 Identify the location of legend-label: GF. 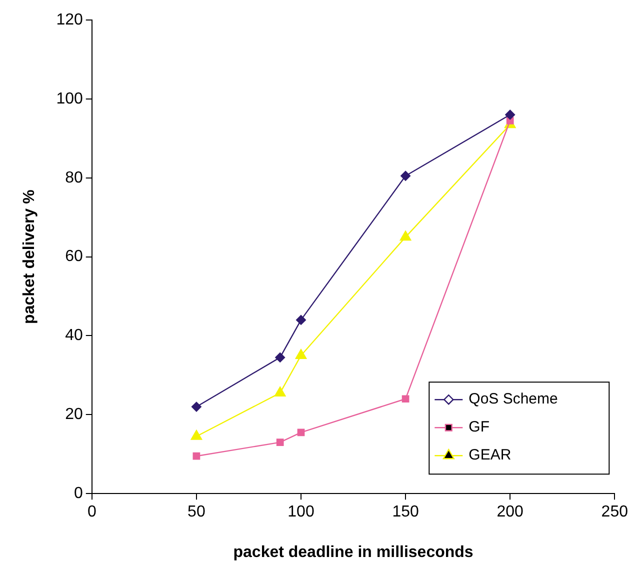
(479, 427).